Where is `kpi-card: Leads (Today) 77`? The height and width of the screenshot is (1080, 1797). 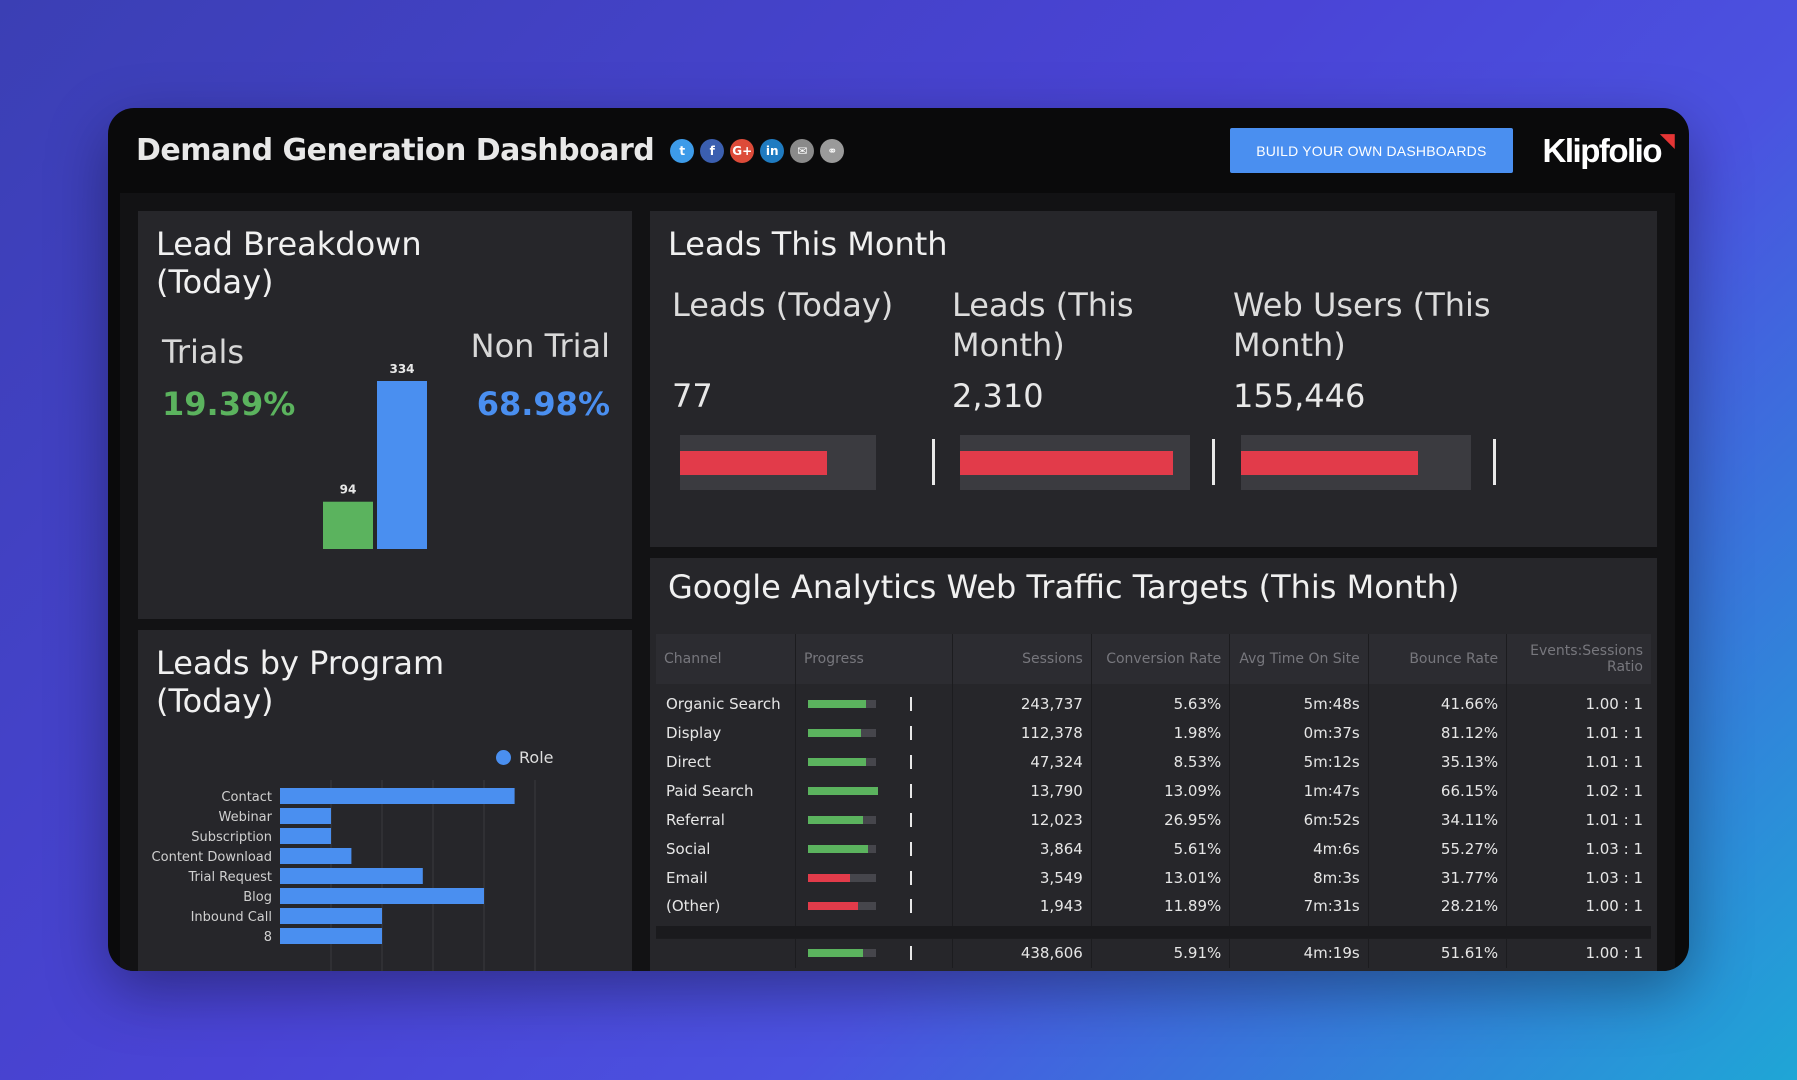 kpi-card: Leads (Today) 77 is located at coordinates (822, 387).